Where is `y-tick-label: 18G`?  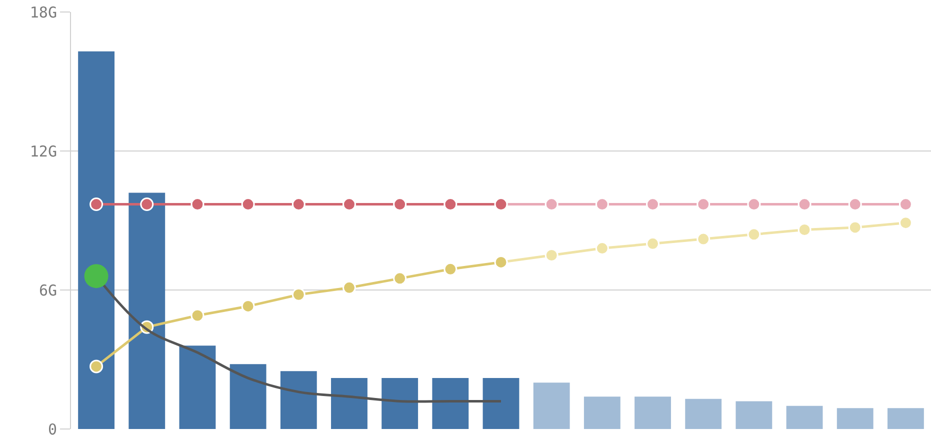 y-tick-label: 18G is located at coordinates (43, 12).